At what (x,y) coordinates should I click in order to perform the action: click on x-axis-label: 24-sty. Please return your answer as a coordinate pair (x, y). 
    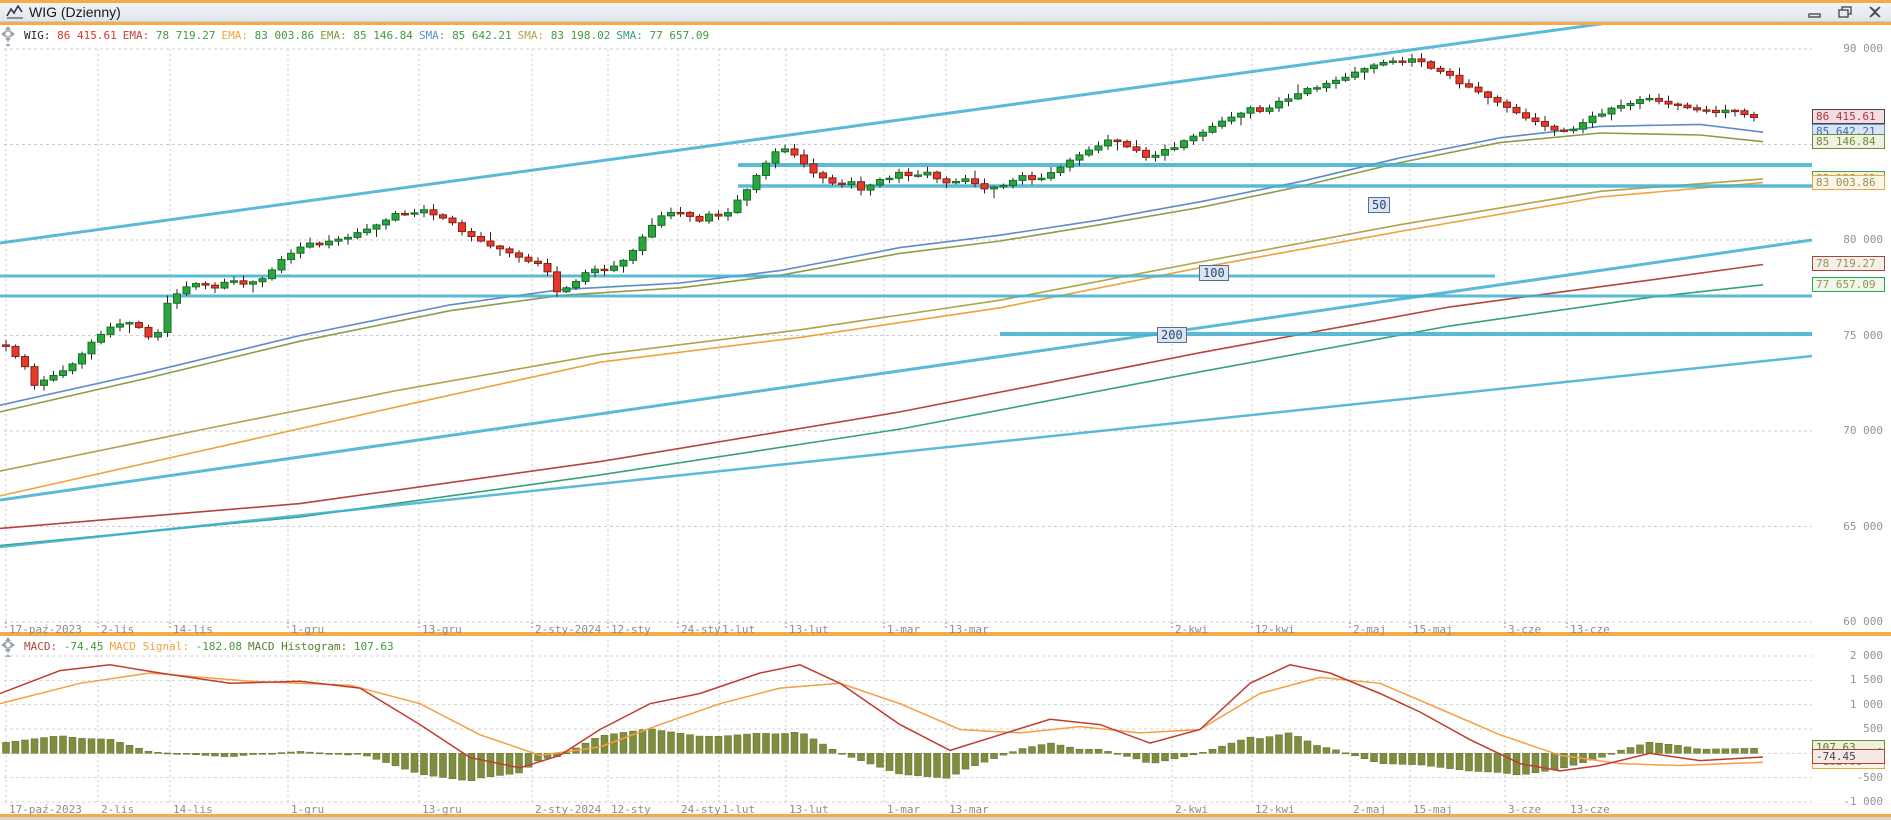
    Looking at the image, I should click on (701, 629).